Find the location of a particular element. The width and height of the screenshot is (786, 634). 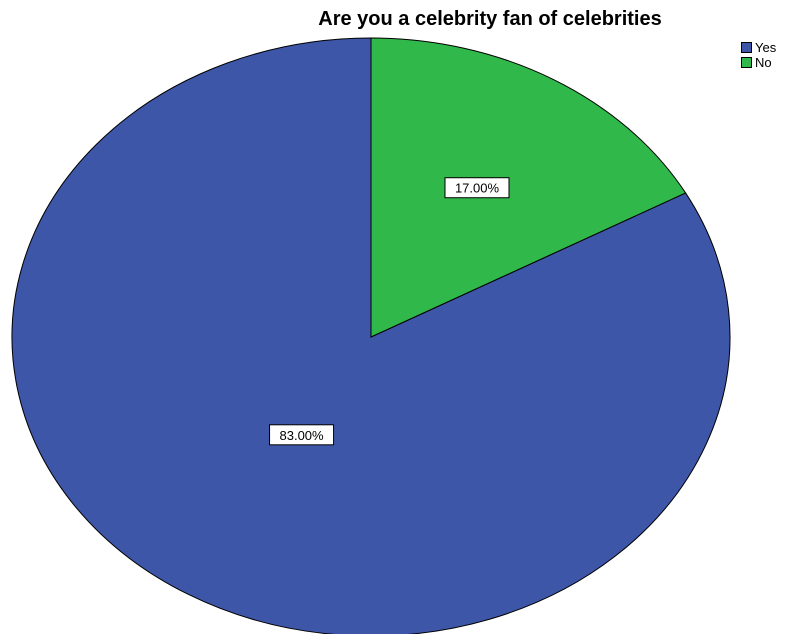

data-label-text: 17.00% is located at coordinates (477, 188).